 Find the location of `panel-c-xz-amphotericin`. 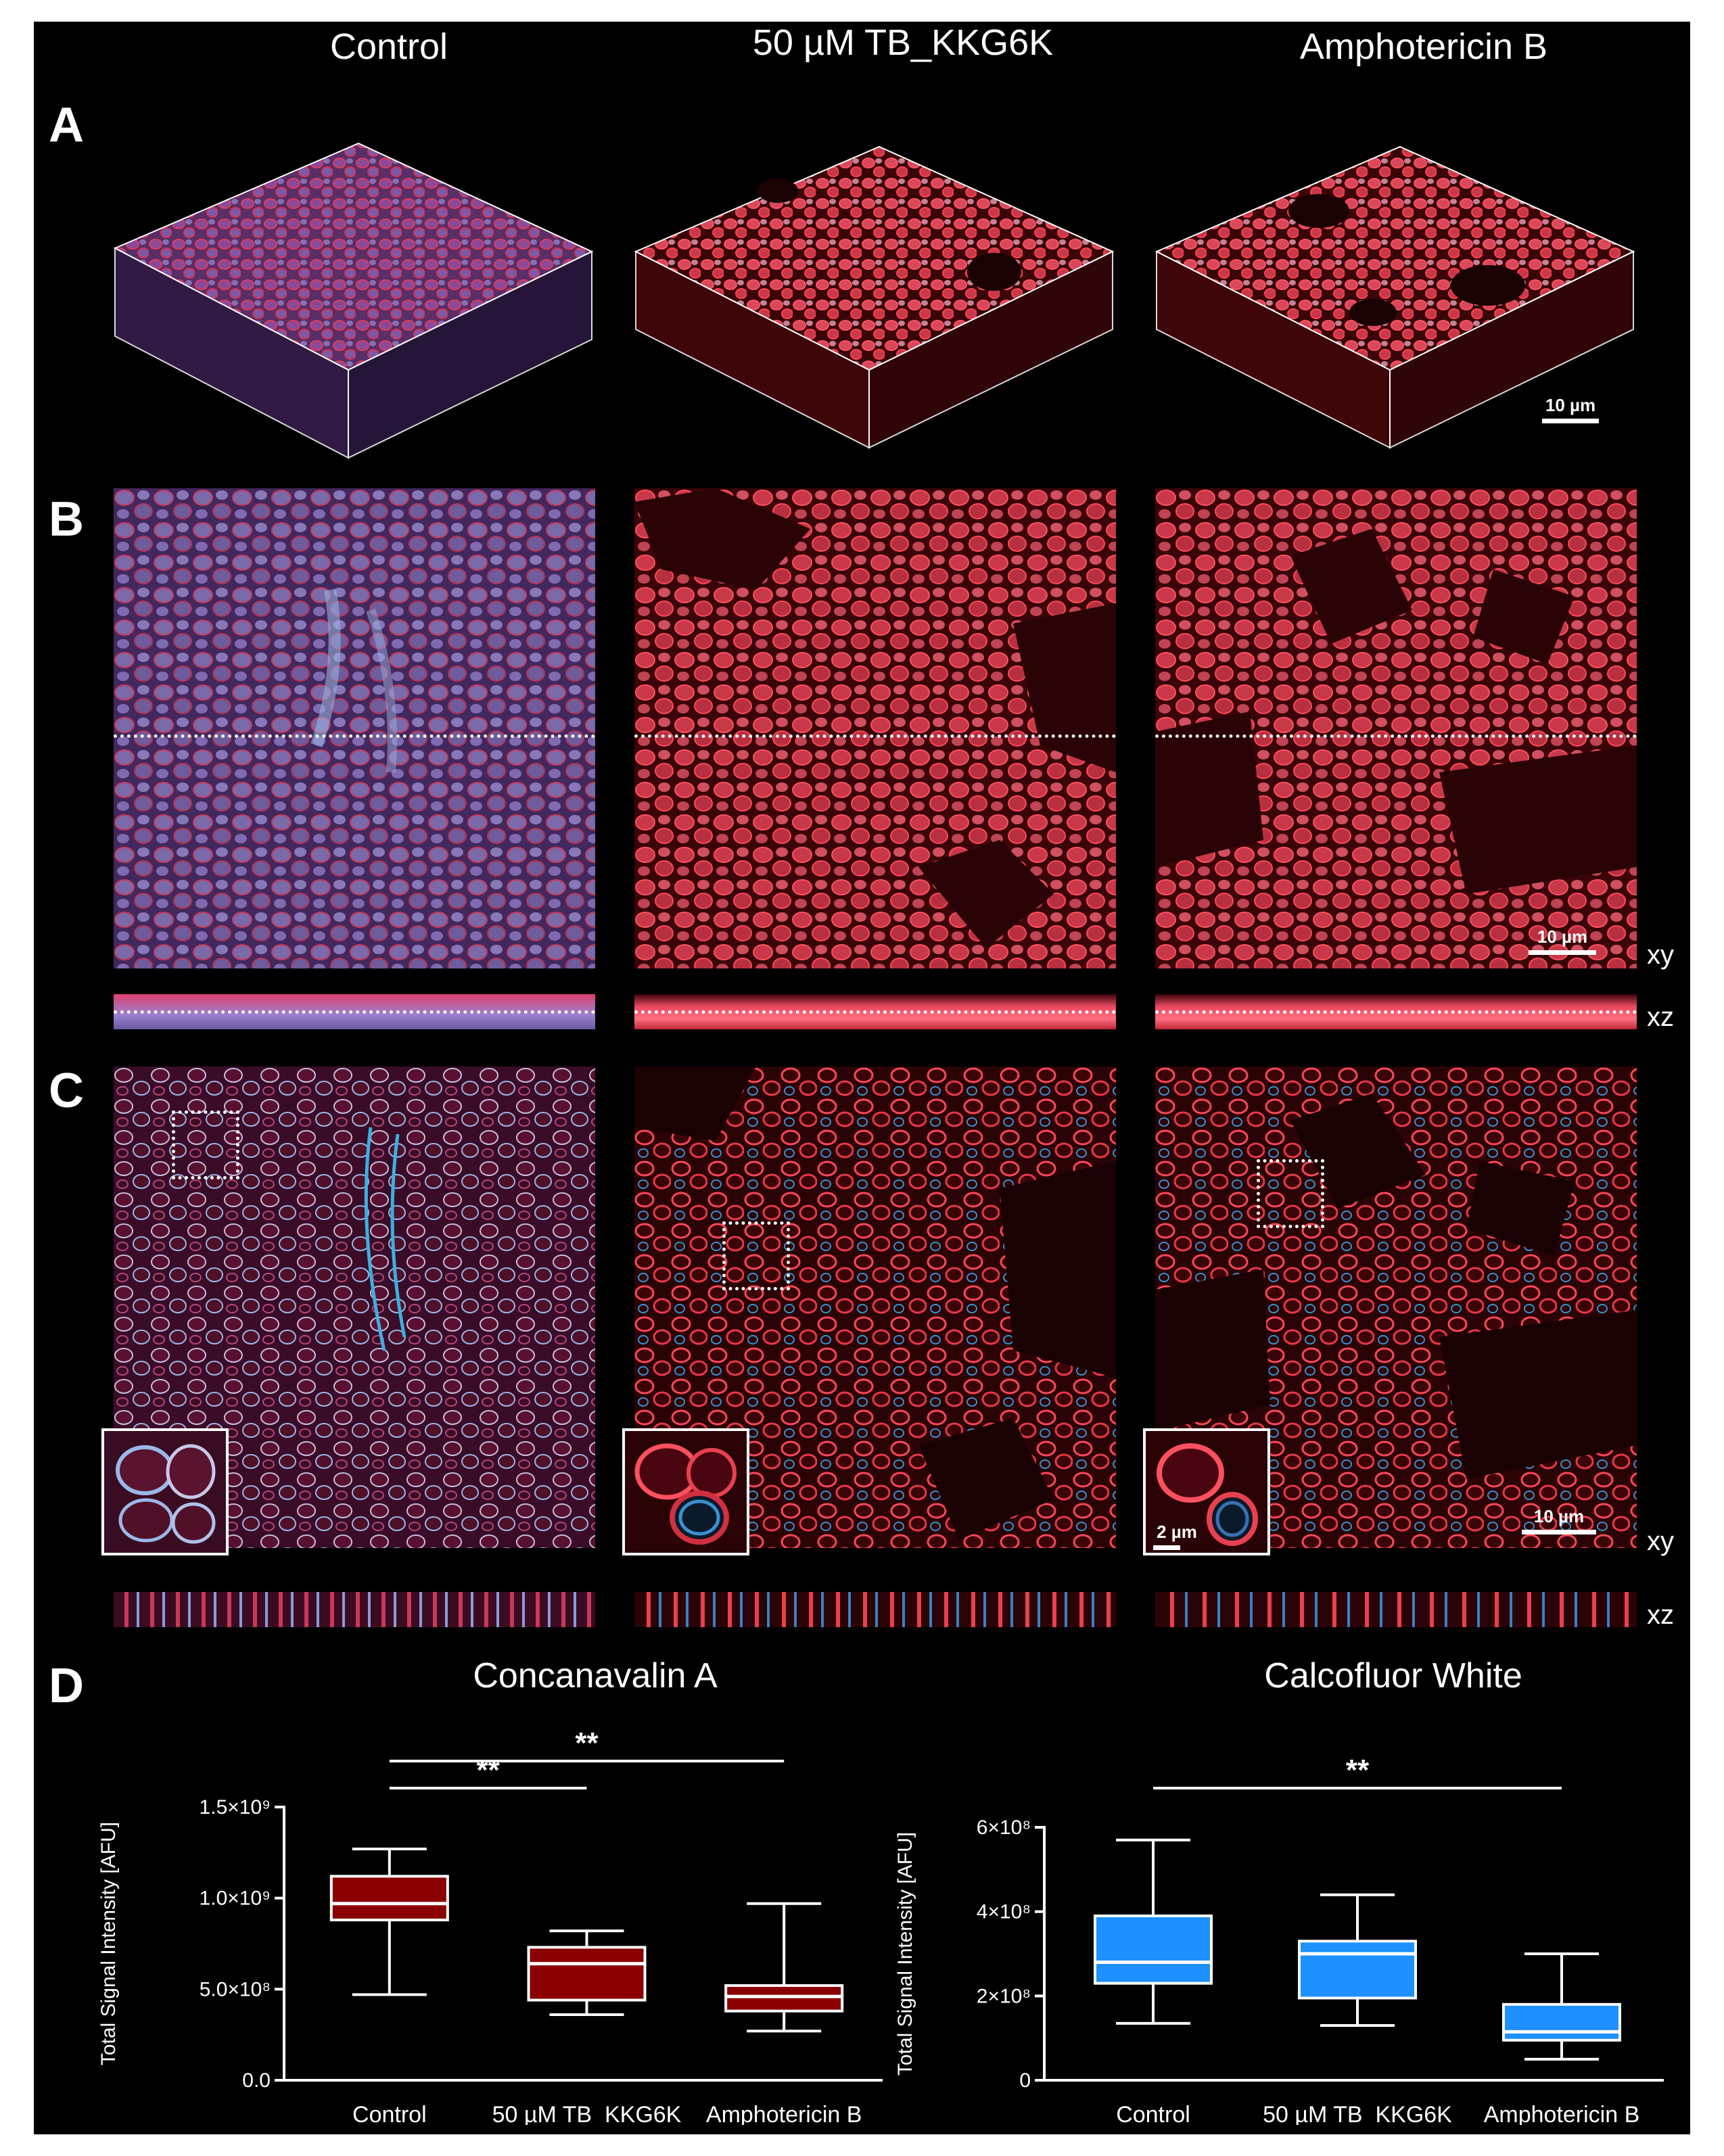

panel-c-xz-amphotericin is located at coordinates (1396, 1609).